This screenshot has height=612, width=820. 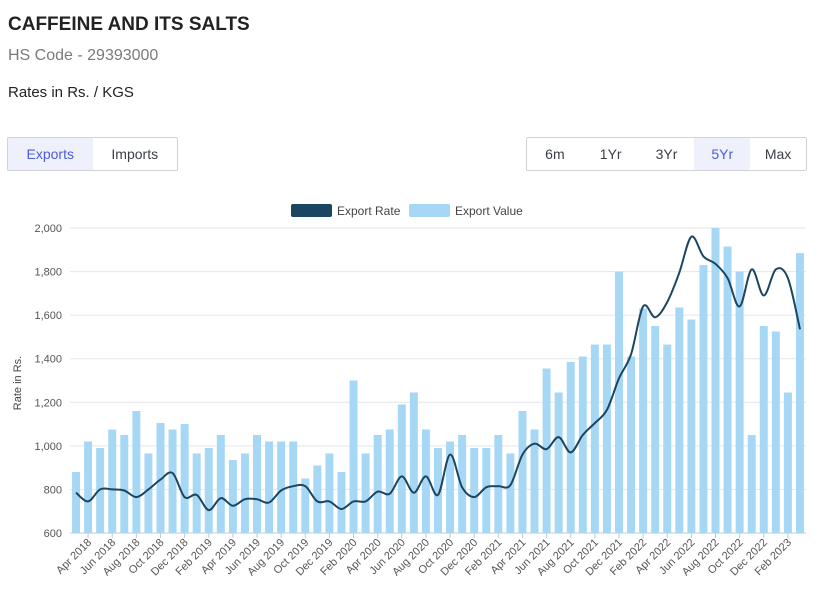 What do you see at coordinates (48, 360) in the screenshot?
I see `y-tick-label: 1,400` at bounding box center [48, 360].